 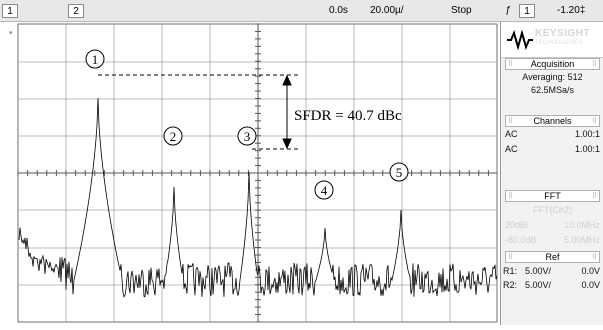 I want to click on fft-header: ⠿ FFT ⠿, so click(x=552, y=196).